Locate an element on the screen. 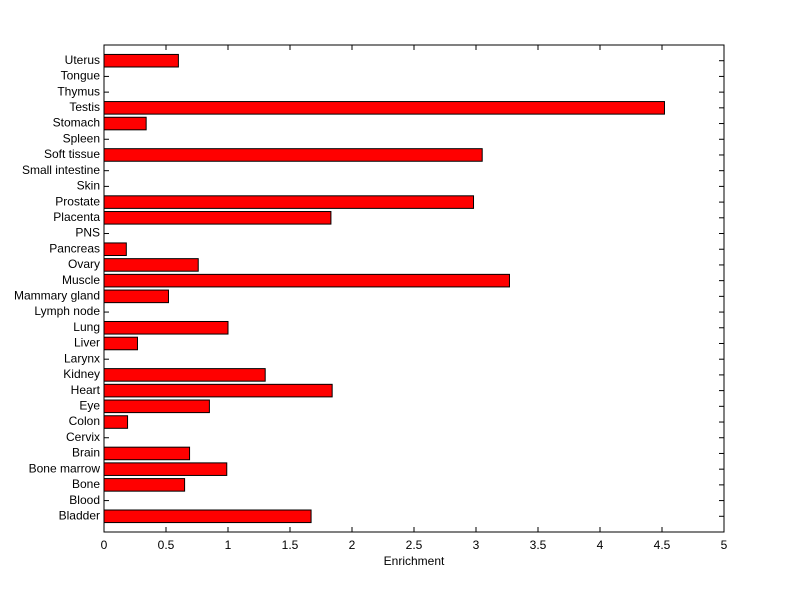 Image resolution: width=800 pixels, height=599 pixels. x-axis-label: Enrichment is located at coordinates (414, 561).